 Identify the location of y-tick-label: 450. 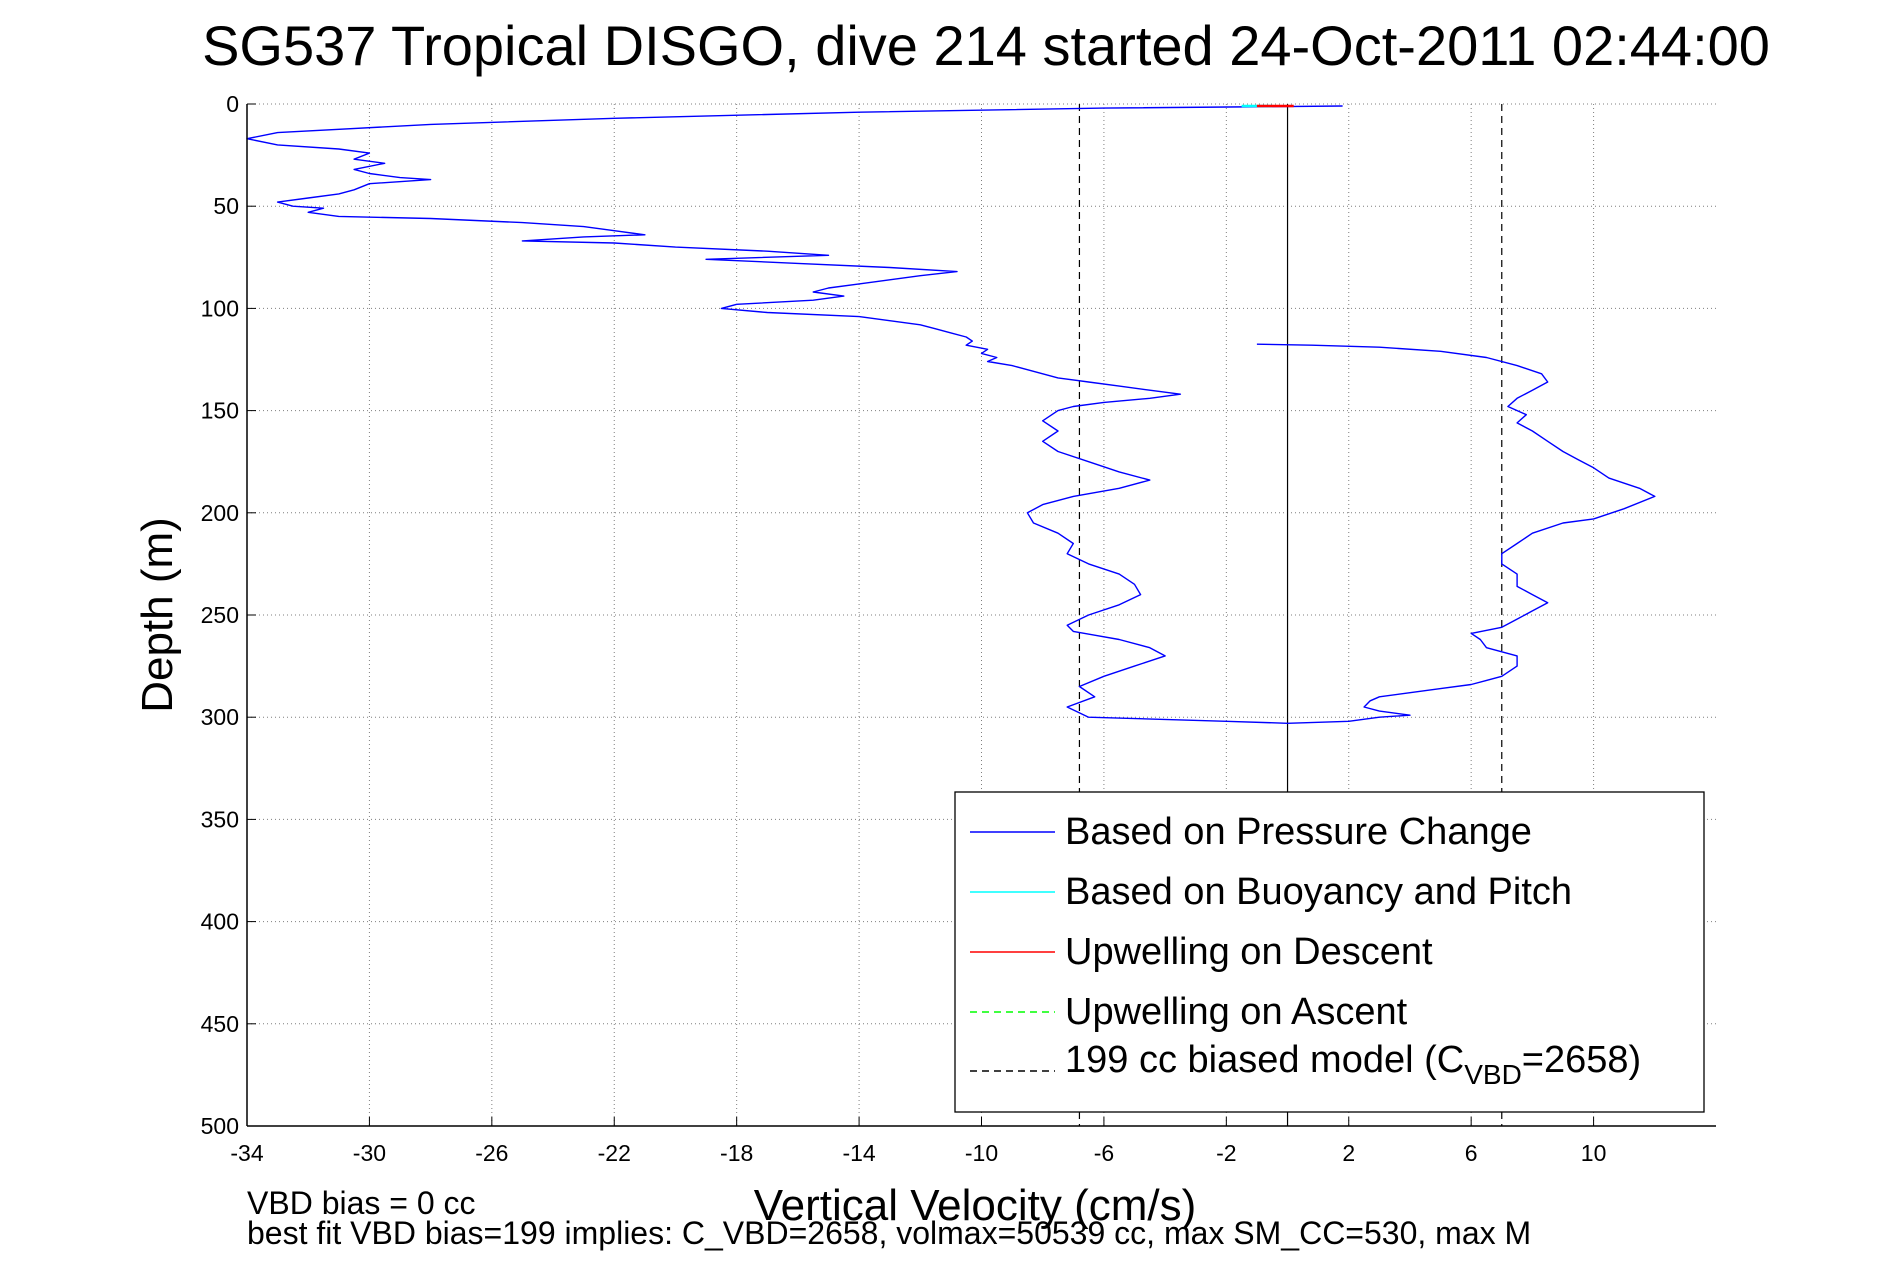
(220, 1024).